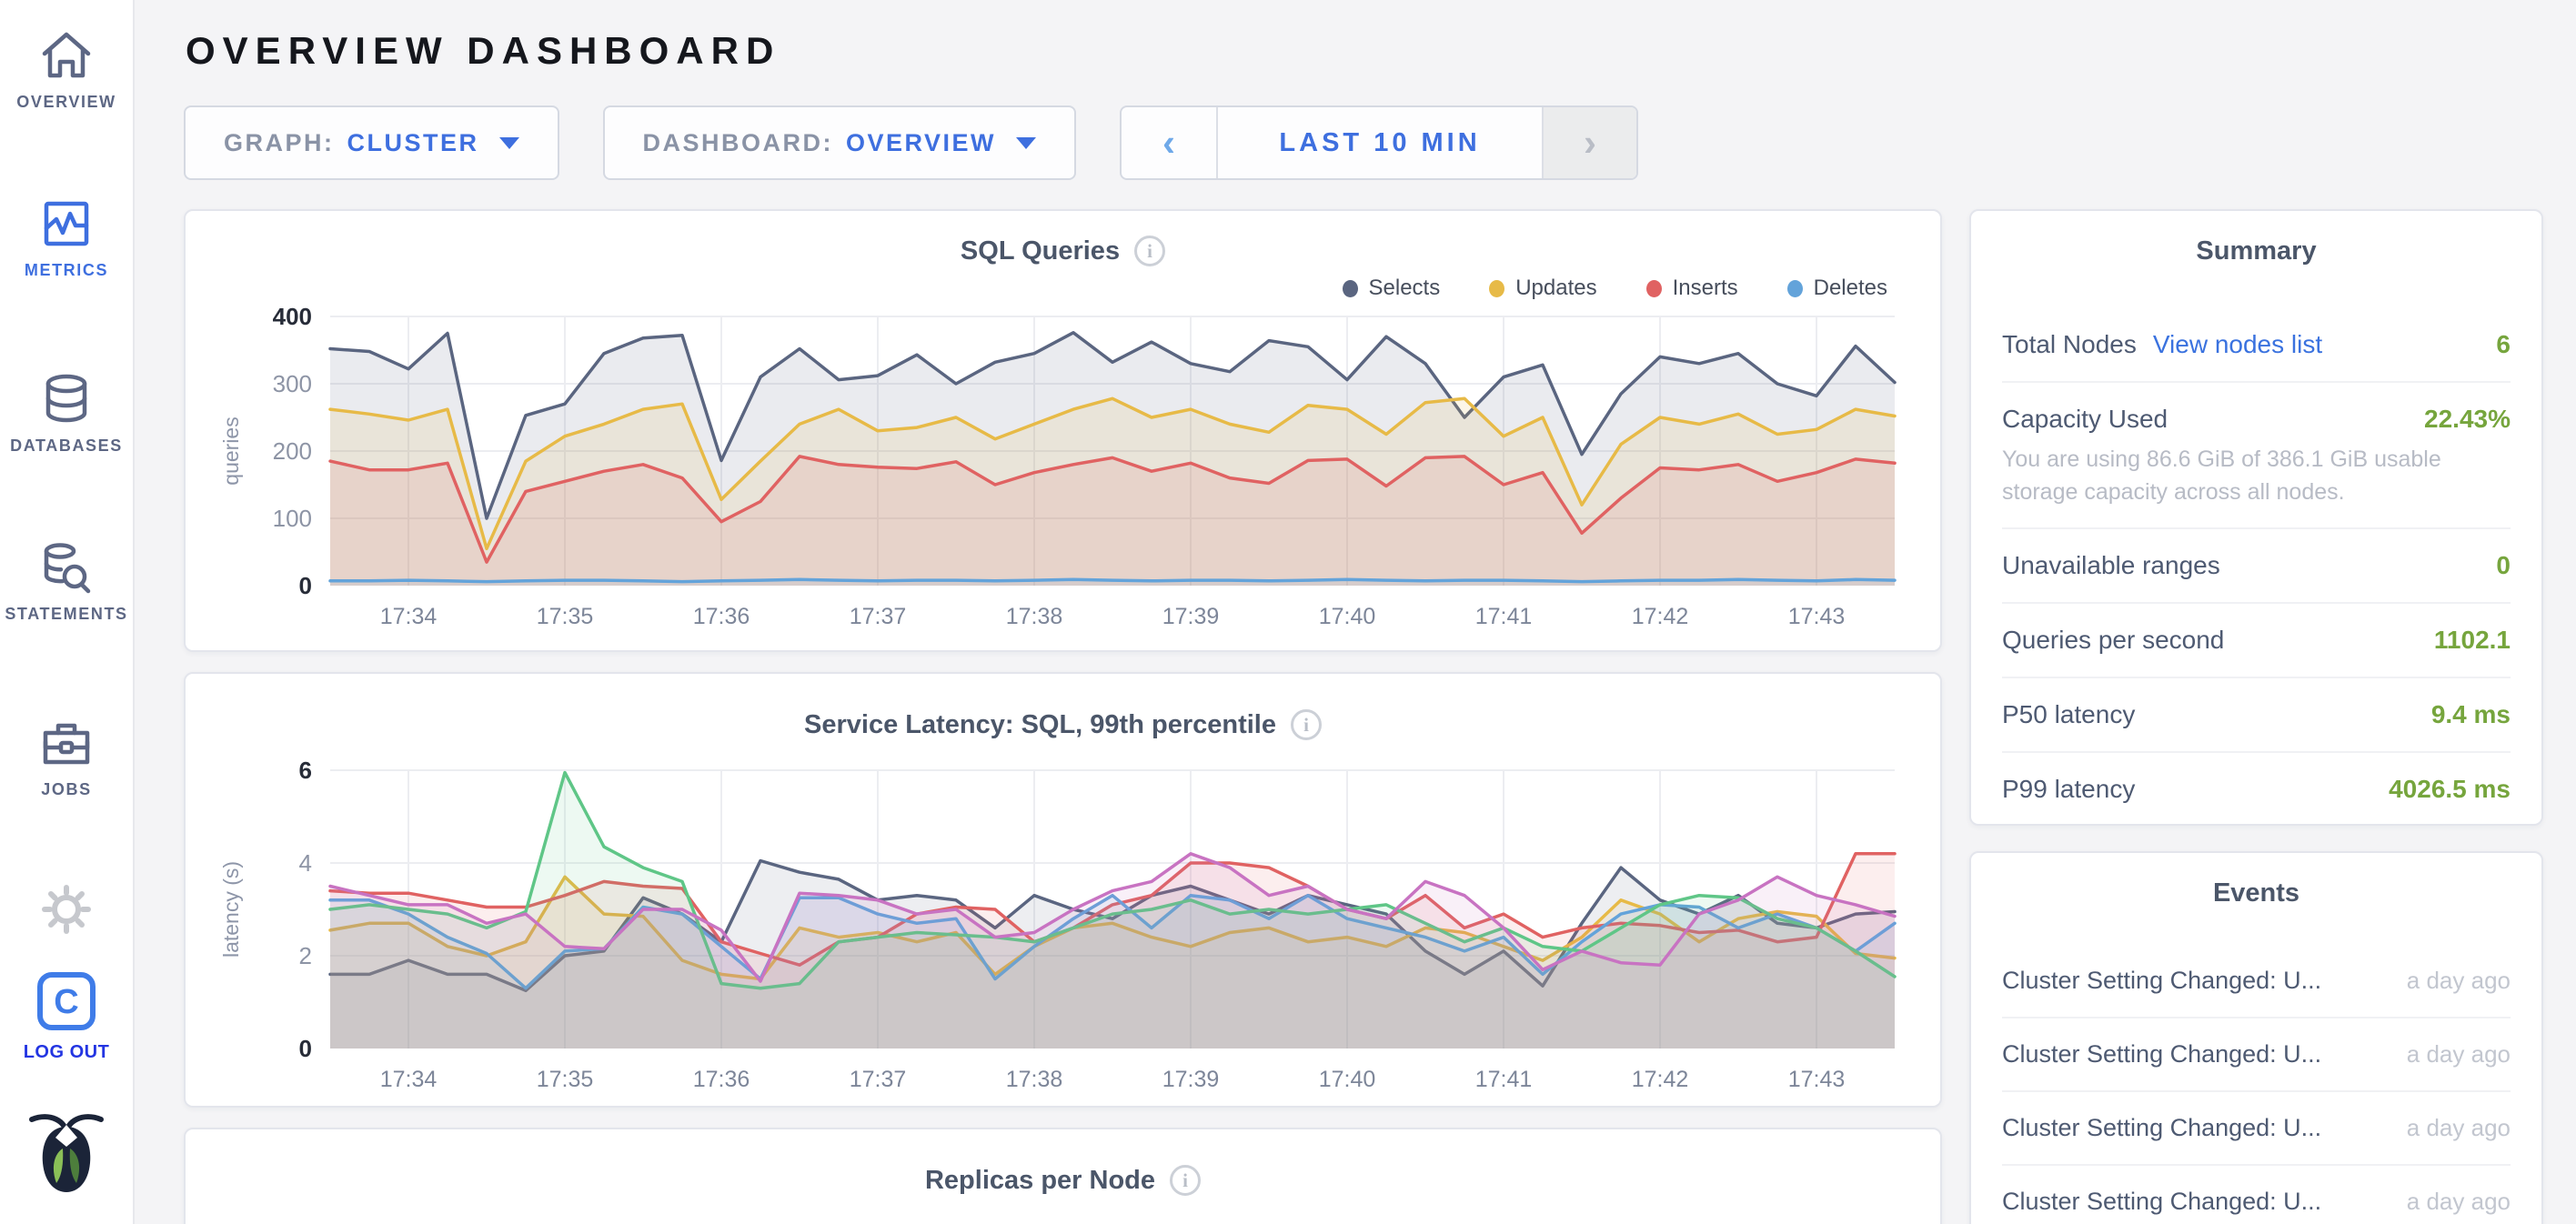  I want to click on legend-dot-deletes, so click(1794, 288).